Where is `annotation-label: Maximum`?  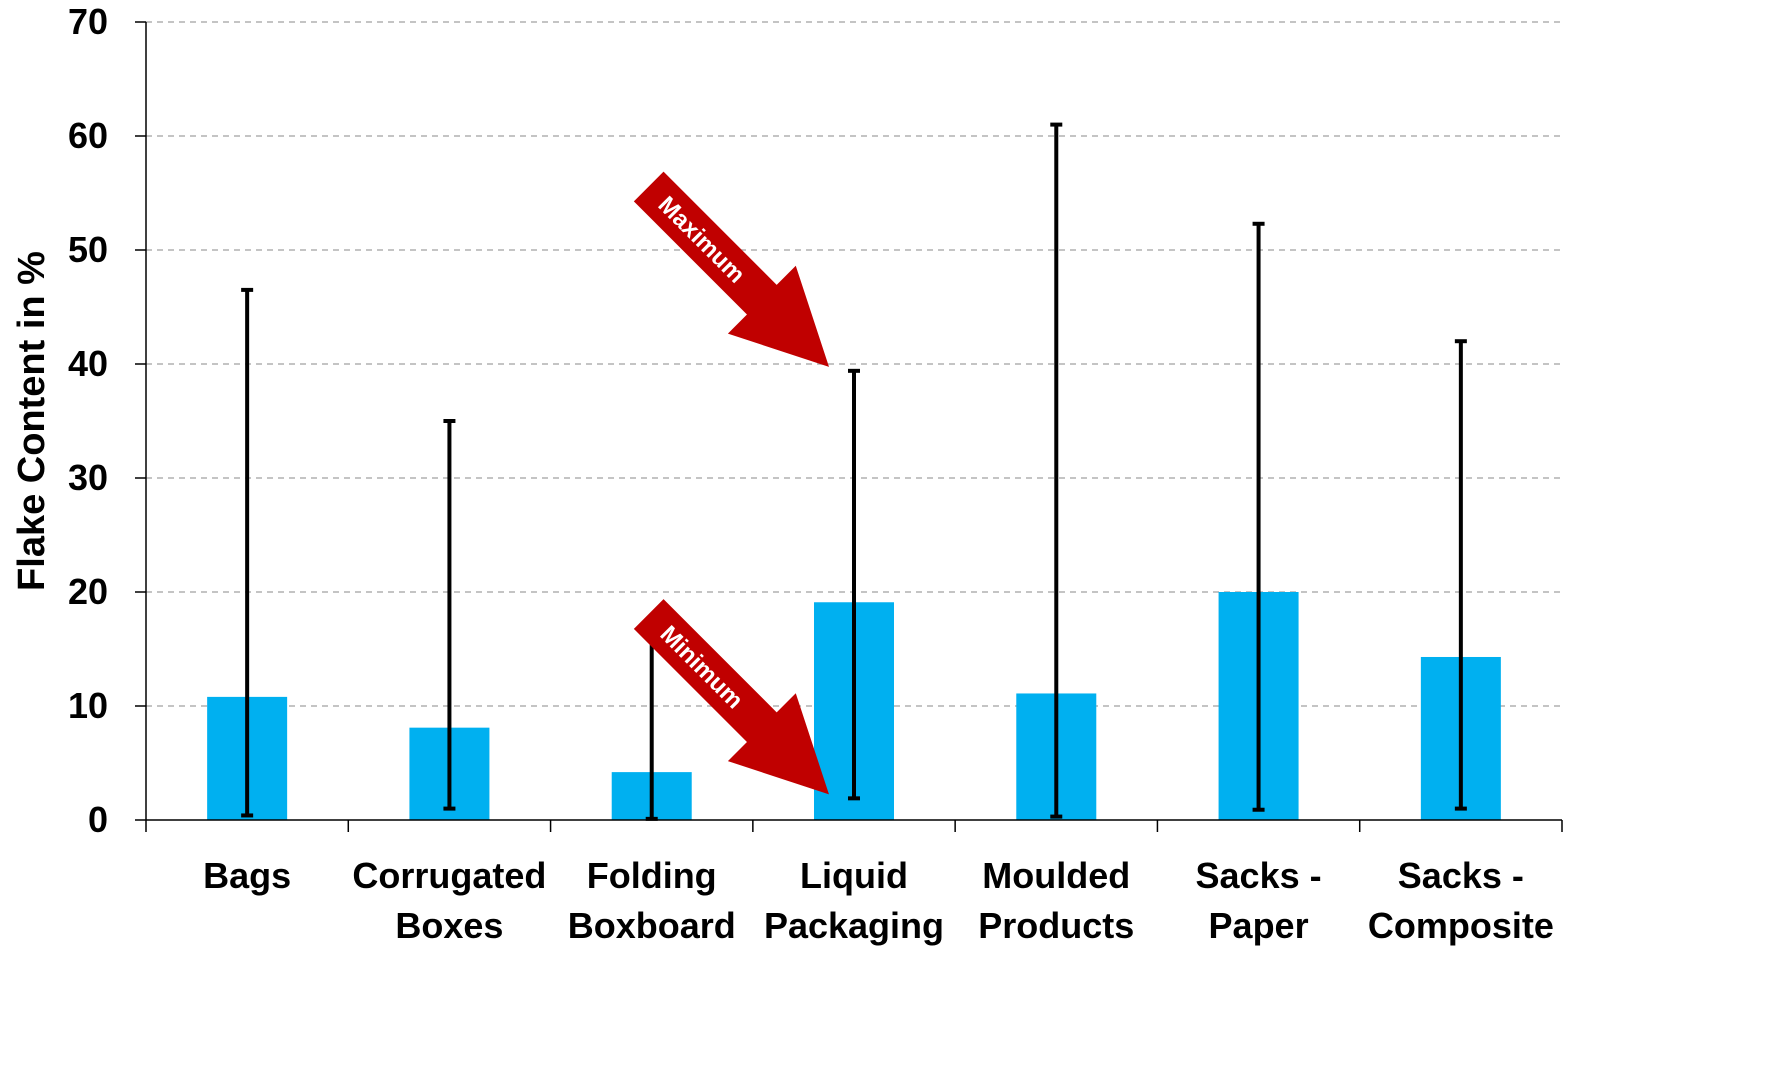
annotation-label: Maximum is located at coordinates (701, 239).